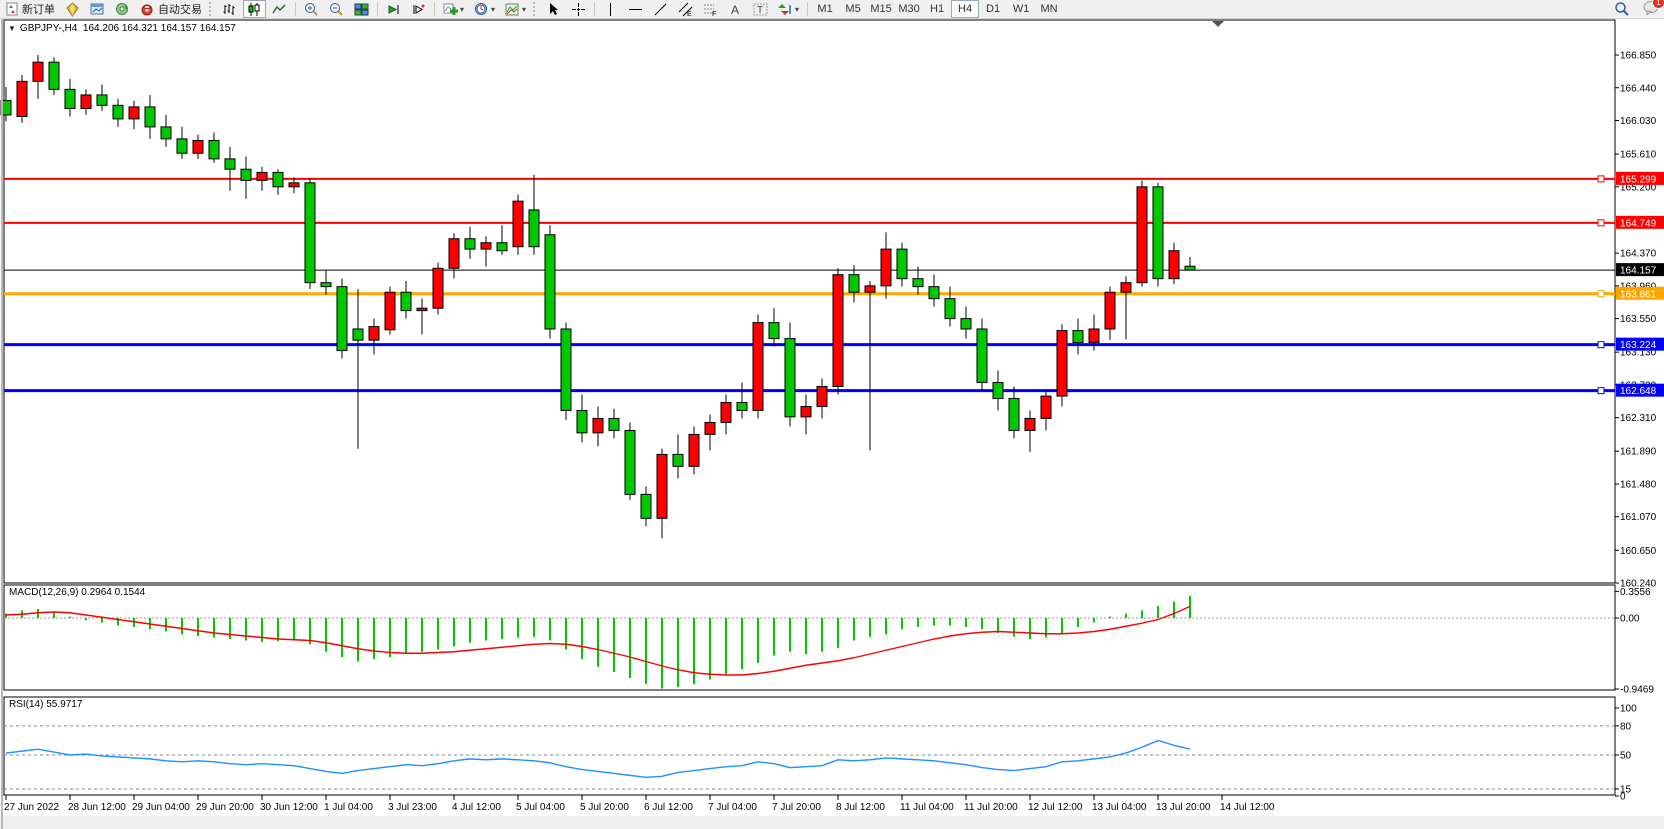  I want to click on bar-chart-button, so click(229, 9).